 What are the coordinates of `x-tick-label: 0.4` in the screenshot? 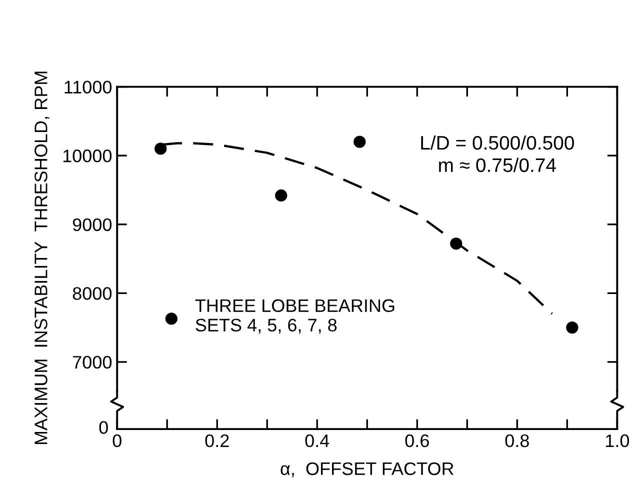 It's located at (317, 441).